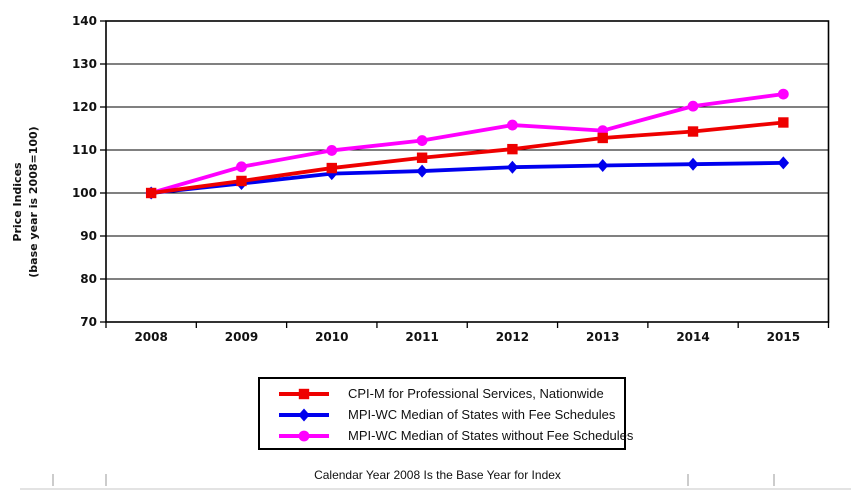 The width and height of the screenshot is (851, 491). I want to click on y-tick-label: 120, so click(84, 107).